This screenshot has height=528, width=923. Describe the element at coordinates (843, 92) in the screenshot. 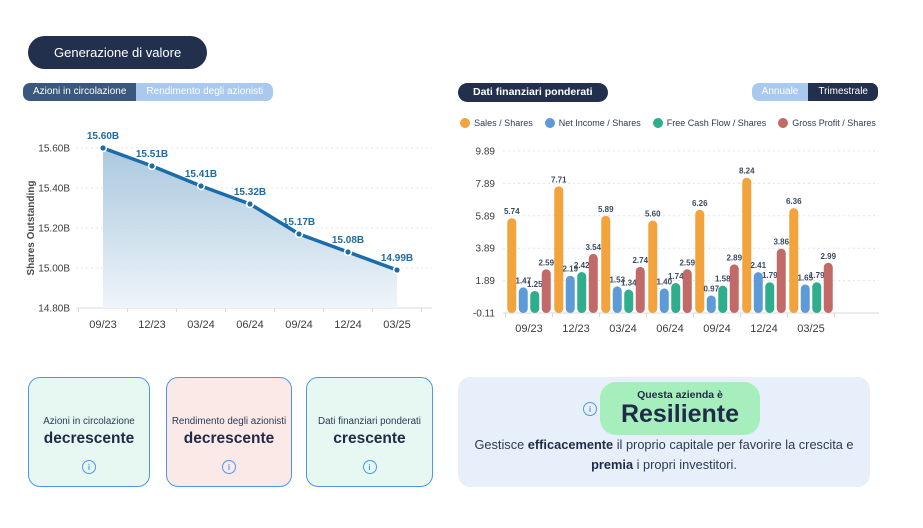

I see `toggle-trimestrale: Trimestrale` at that location.